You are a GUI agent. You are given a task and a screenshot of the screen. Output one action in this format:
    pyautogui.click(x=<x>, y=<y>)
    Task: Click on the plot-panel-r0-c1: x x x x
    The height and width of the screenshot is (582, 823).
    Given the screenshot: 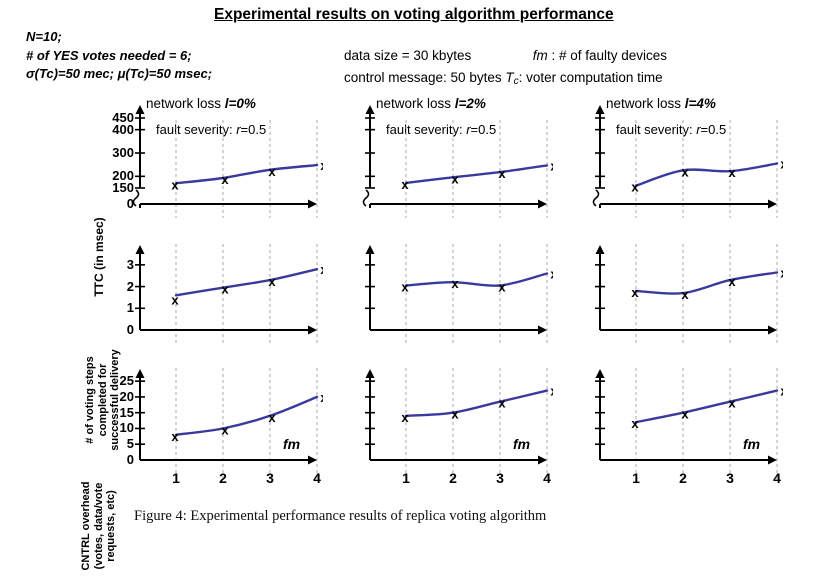 What is the action you would take?
    pyautogui.click(x=450, y=167)
    